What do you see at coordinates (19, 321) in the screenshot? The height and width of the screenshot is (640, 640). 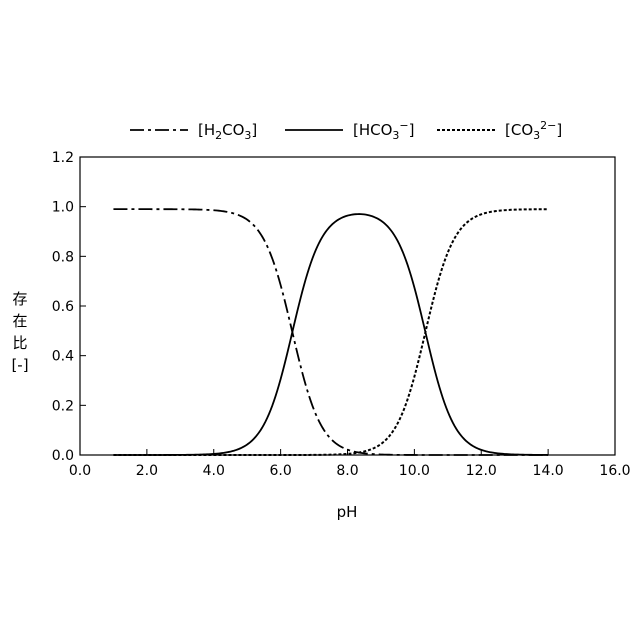 I see `y-axis-title-char: 在` at bounding box center [19, 321].